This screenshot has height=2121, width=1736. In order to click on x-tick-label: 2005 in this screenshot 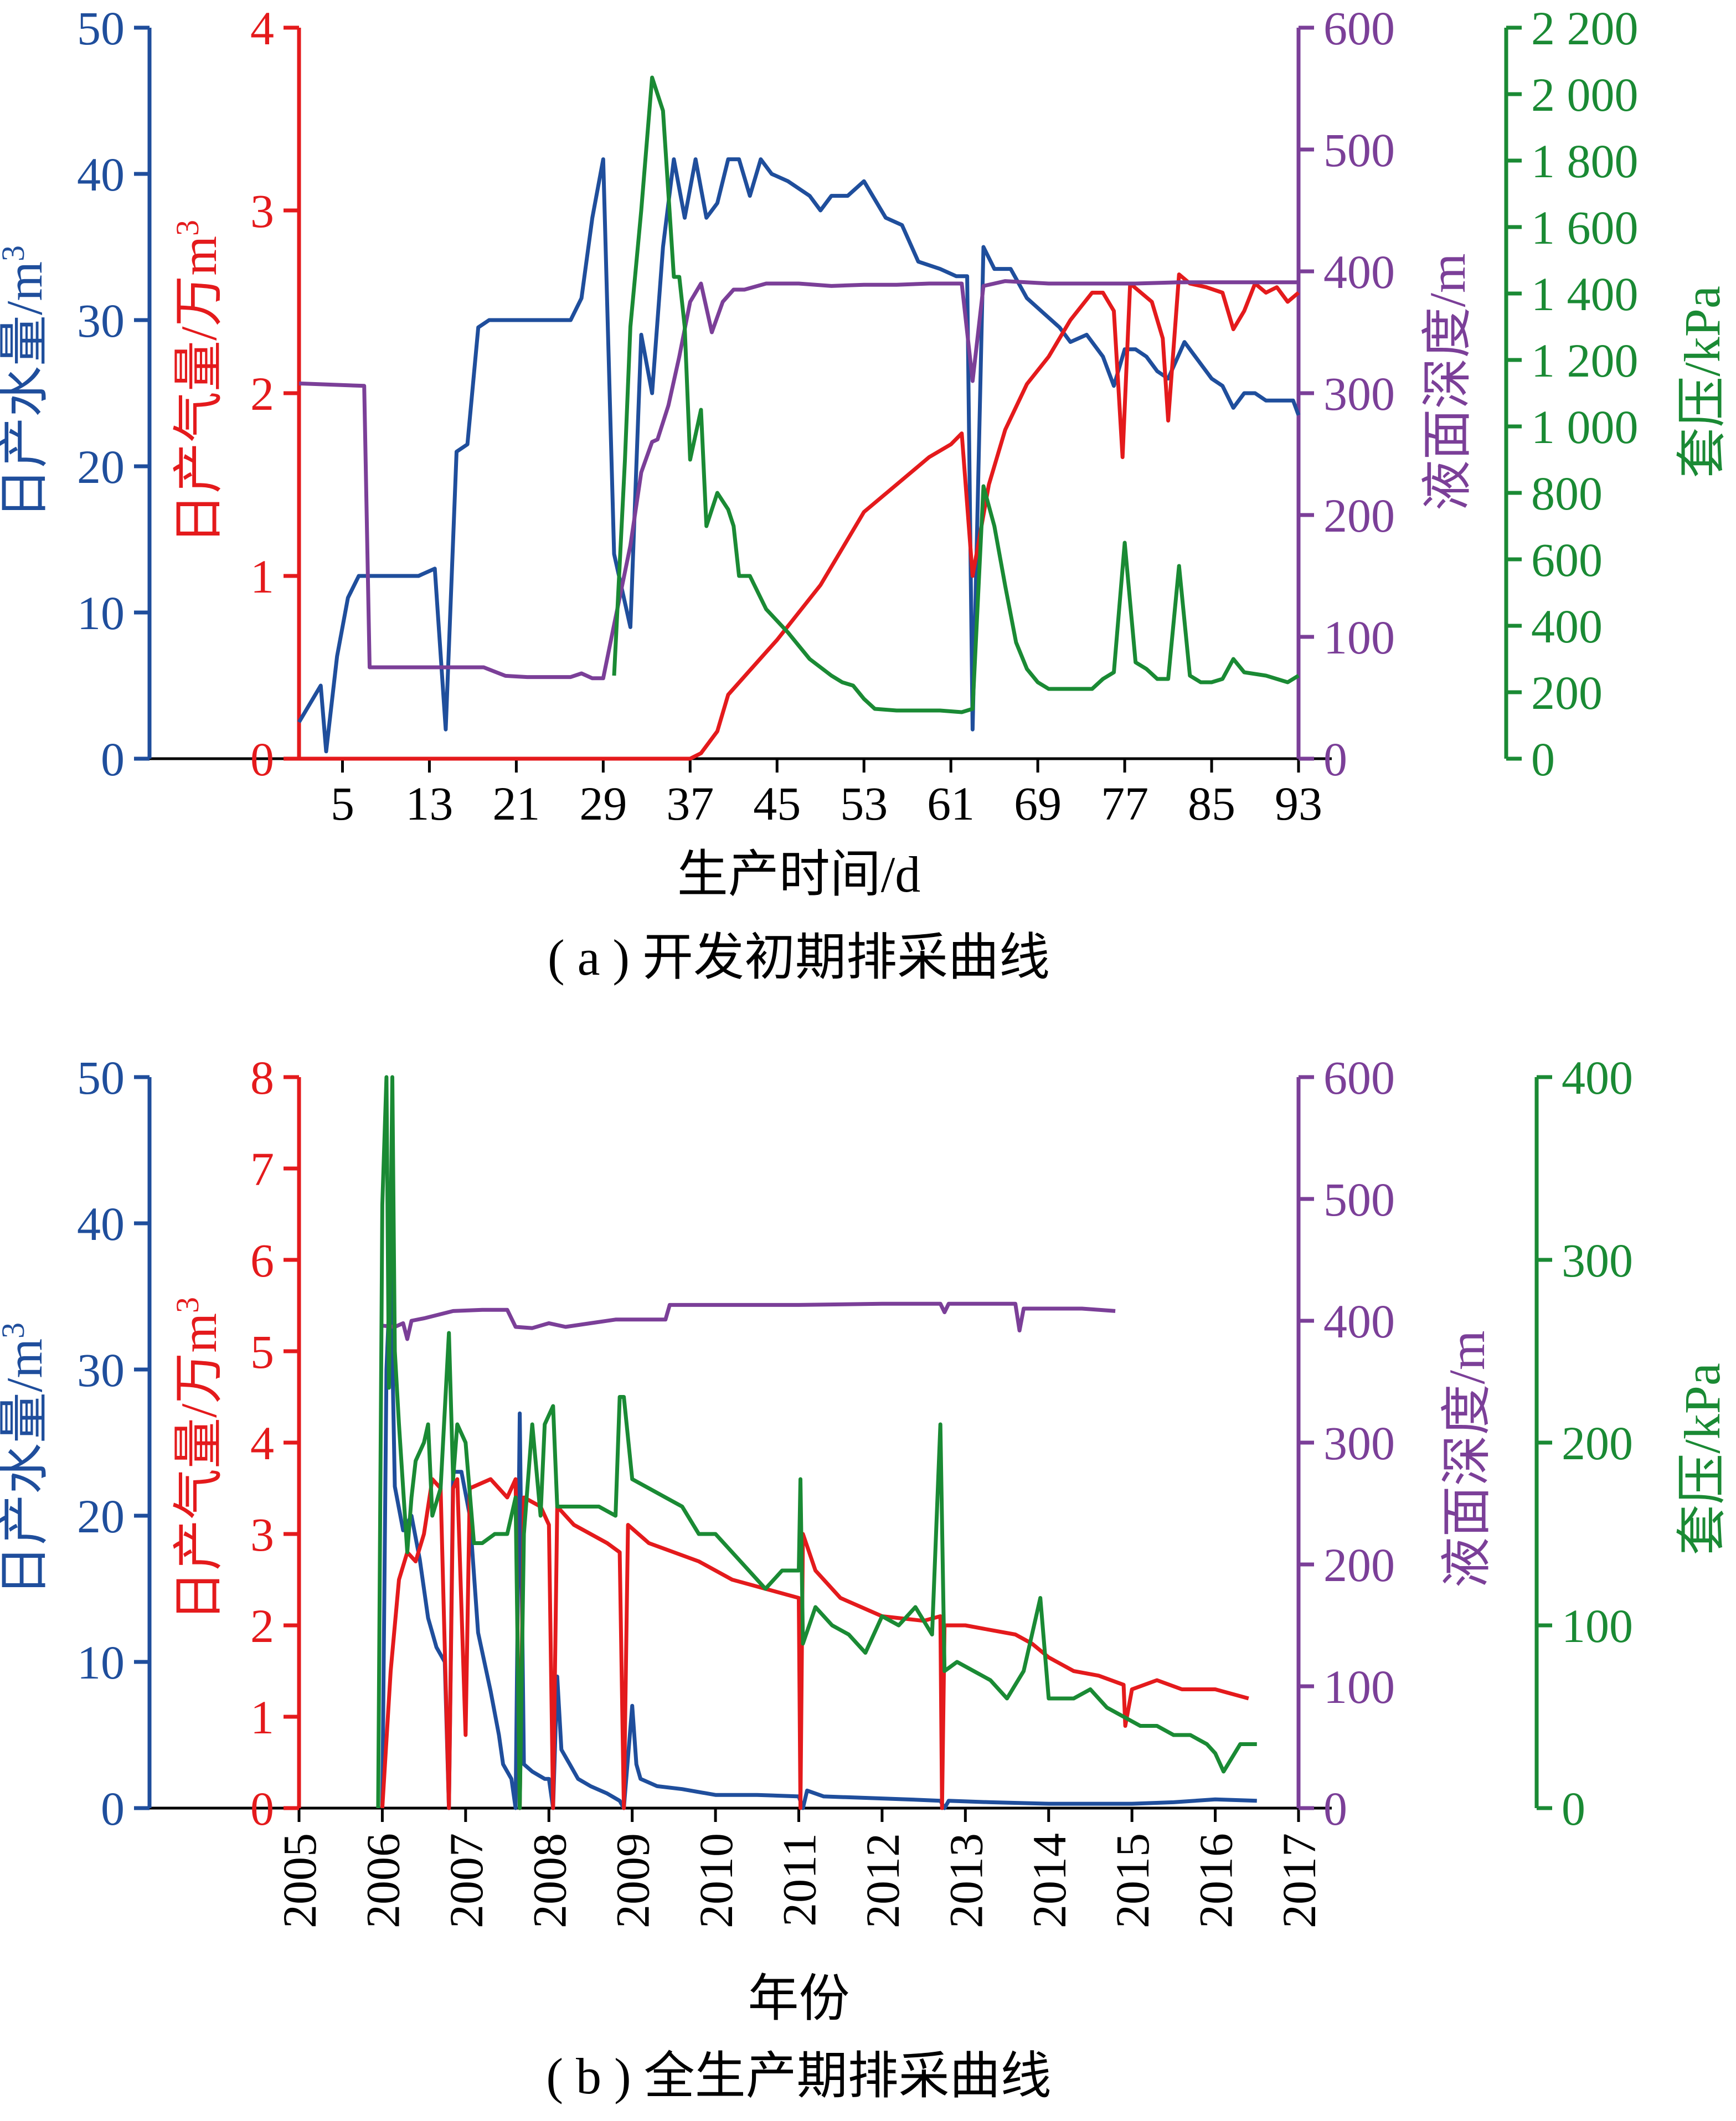, I will do `click(299, 1881)`.